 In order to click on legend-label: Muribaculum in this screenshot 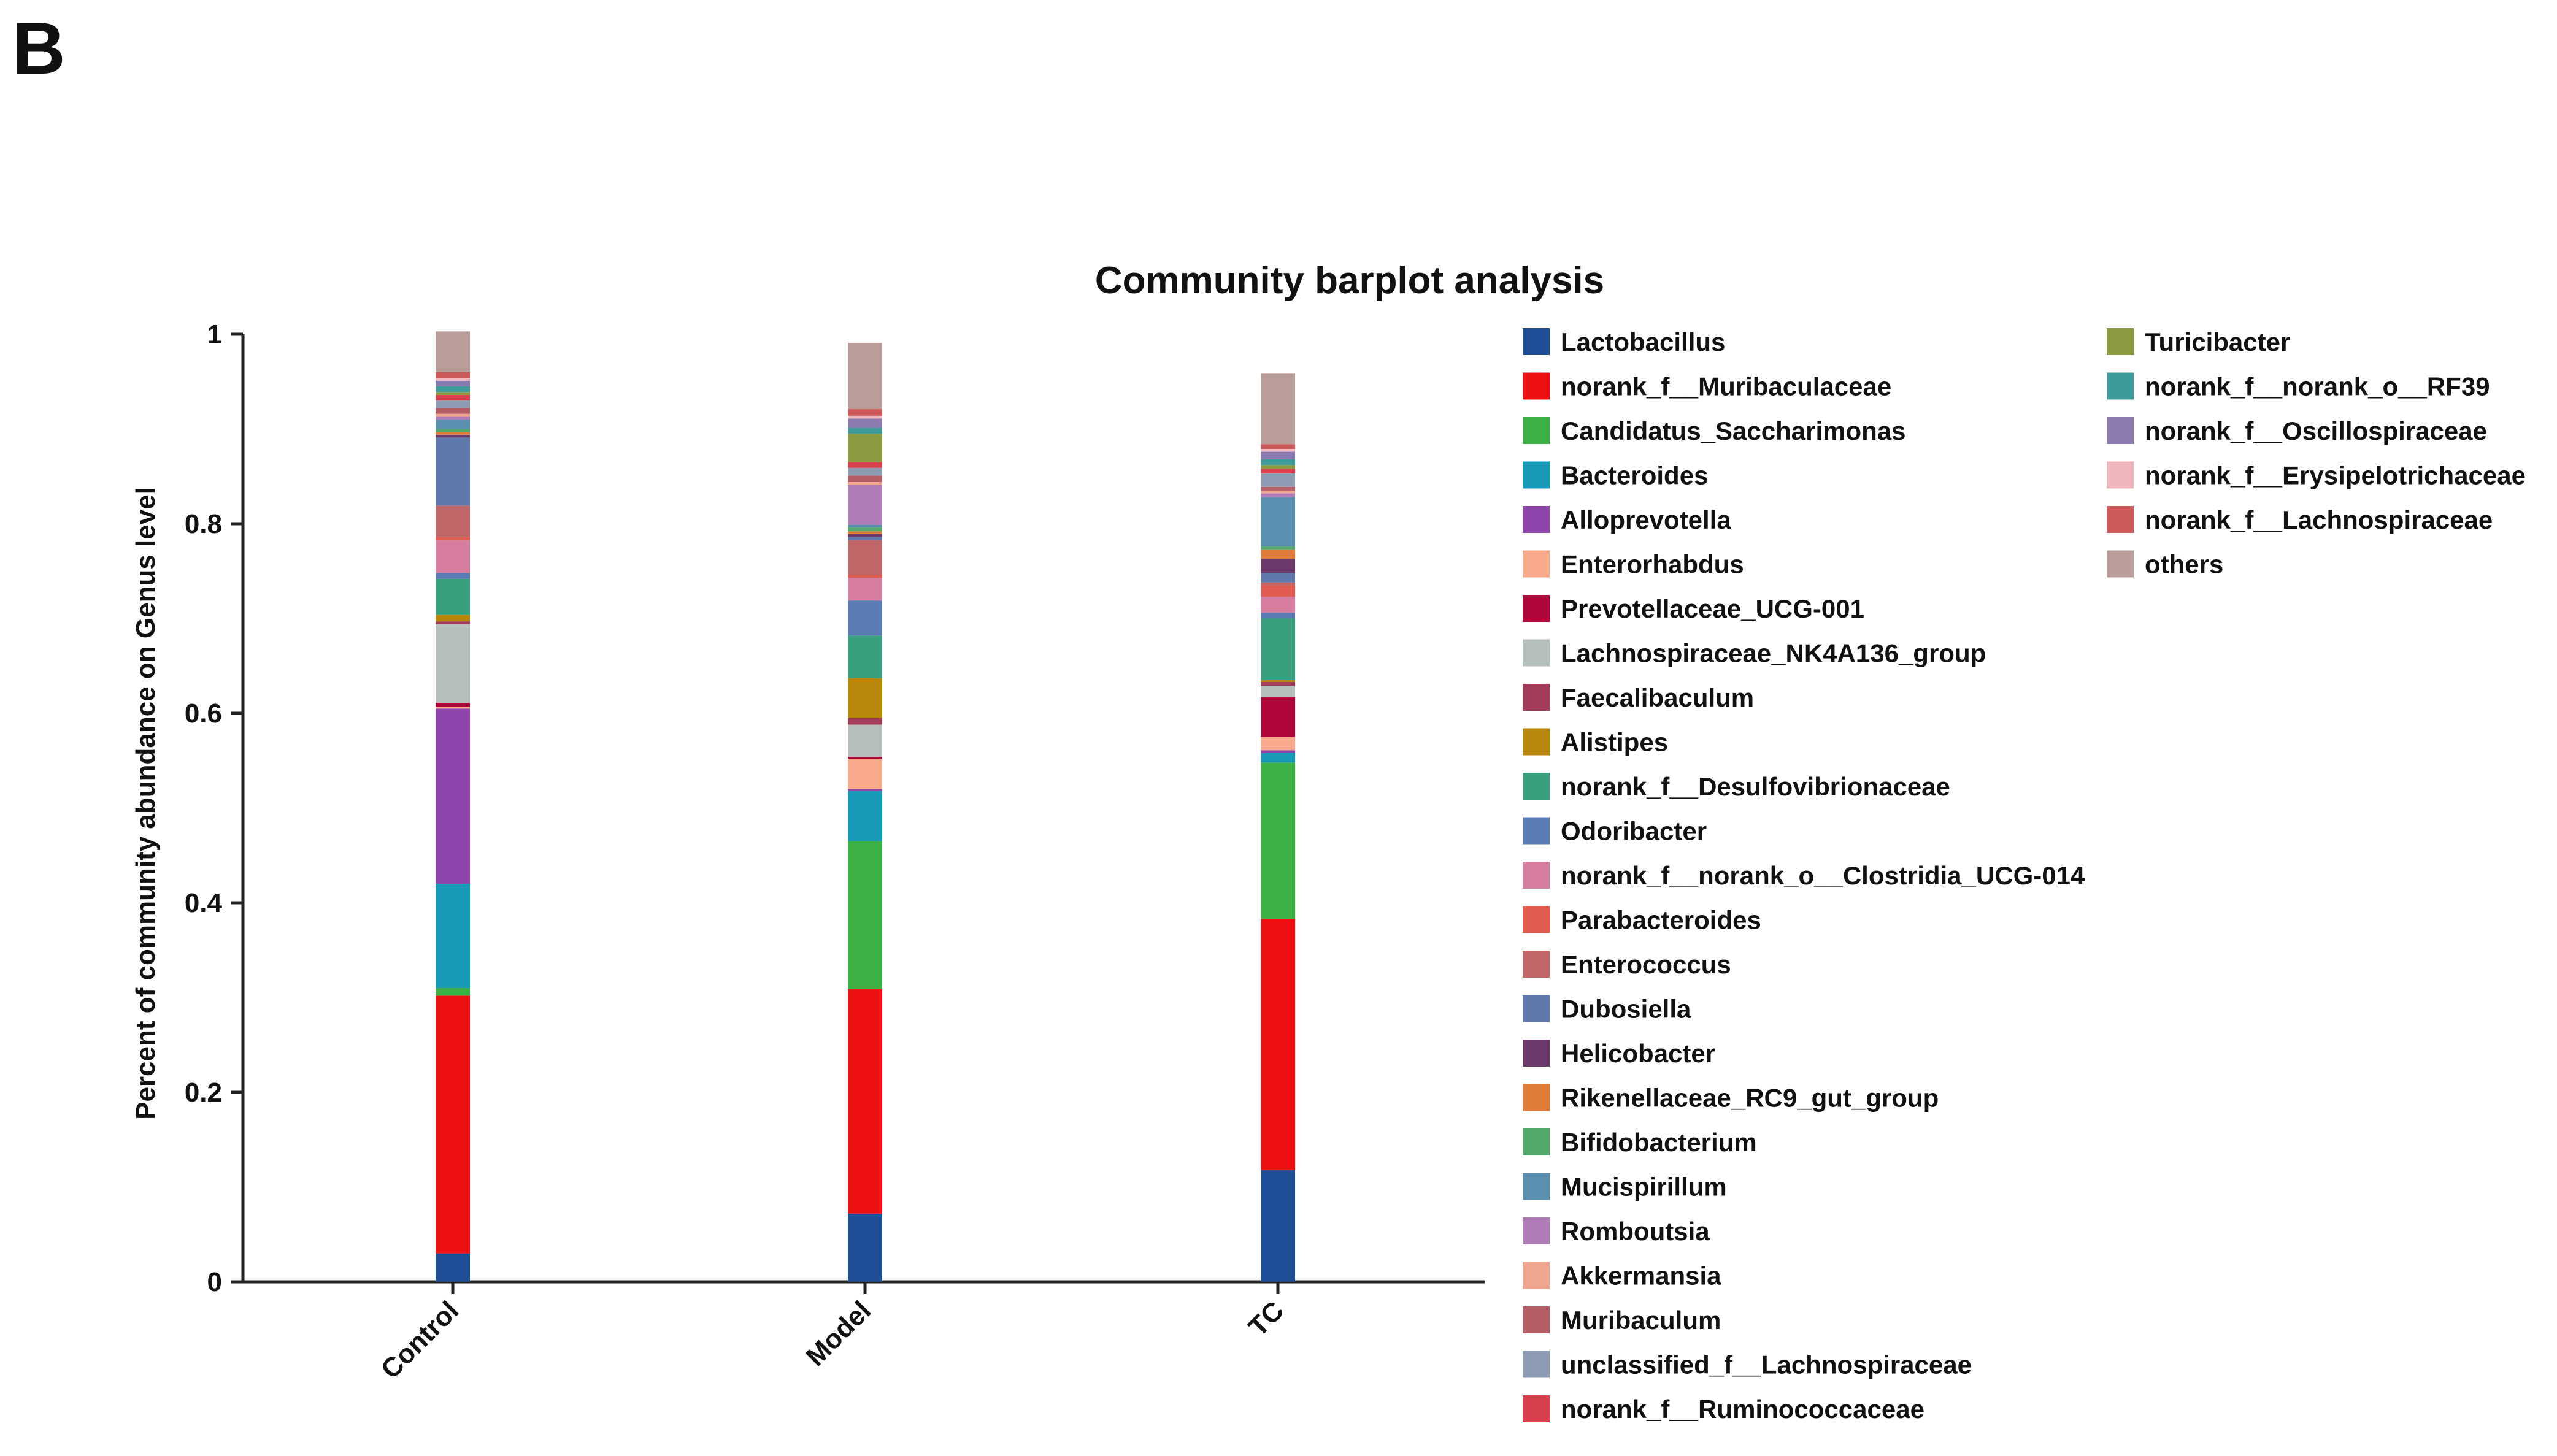, I will do `click(1641, 1320)`.